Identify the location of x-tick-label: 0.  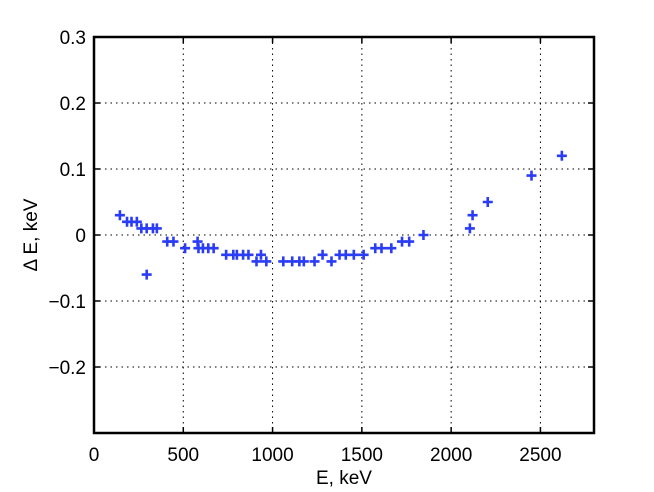
(94, 455).